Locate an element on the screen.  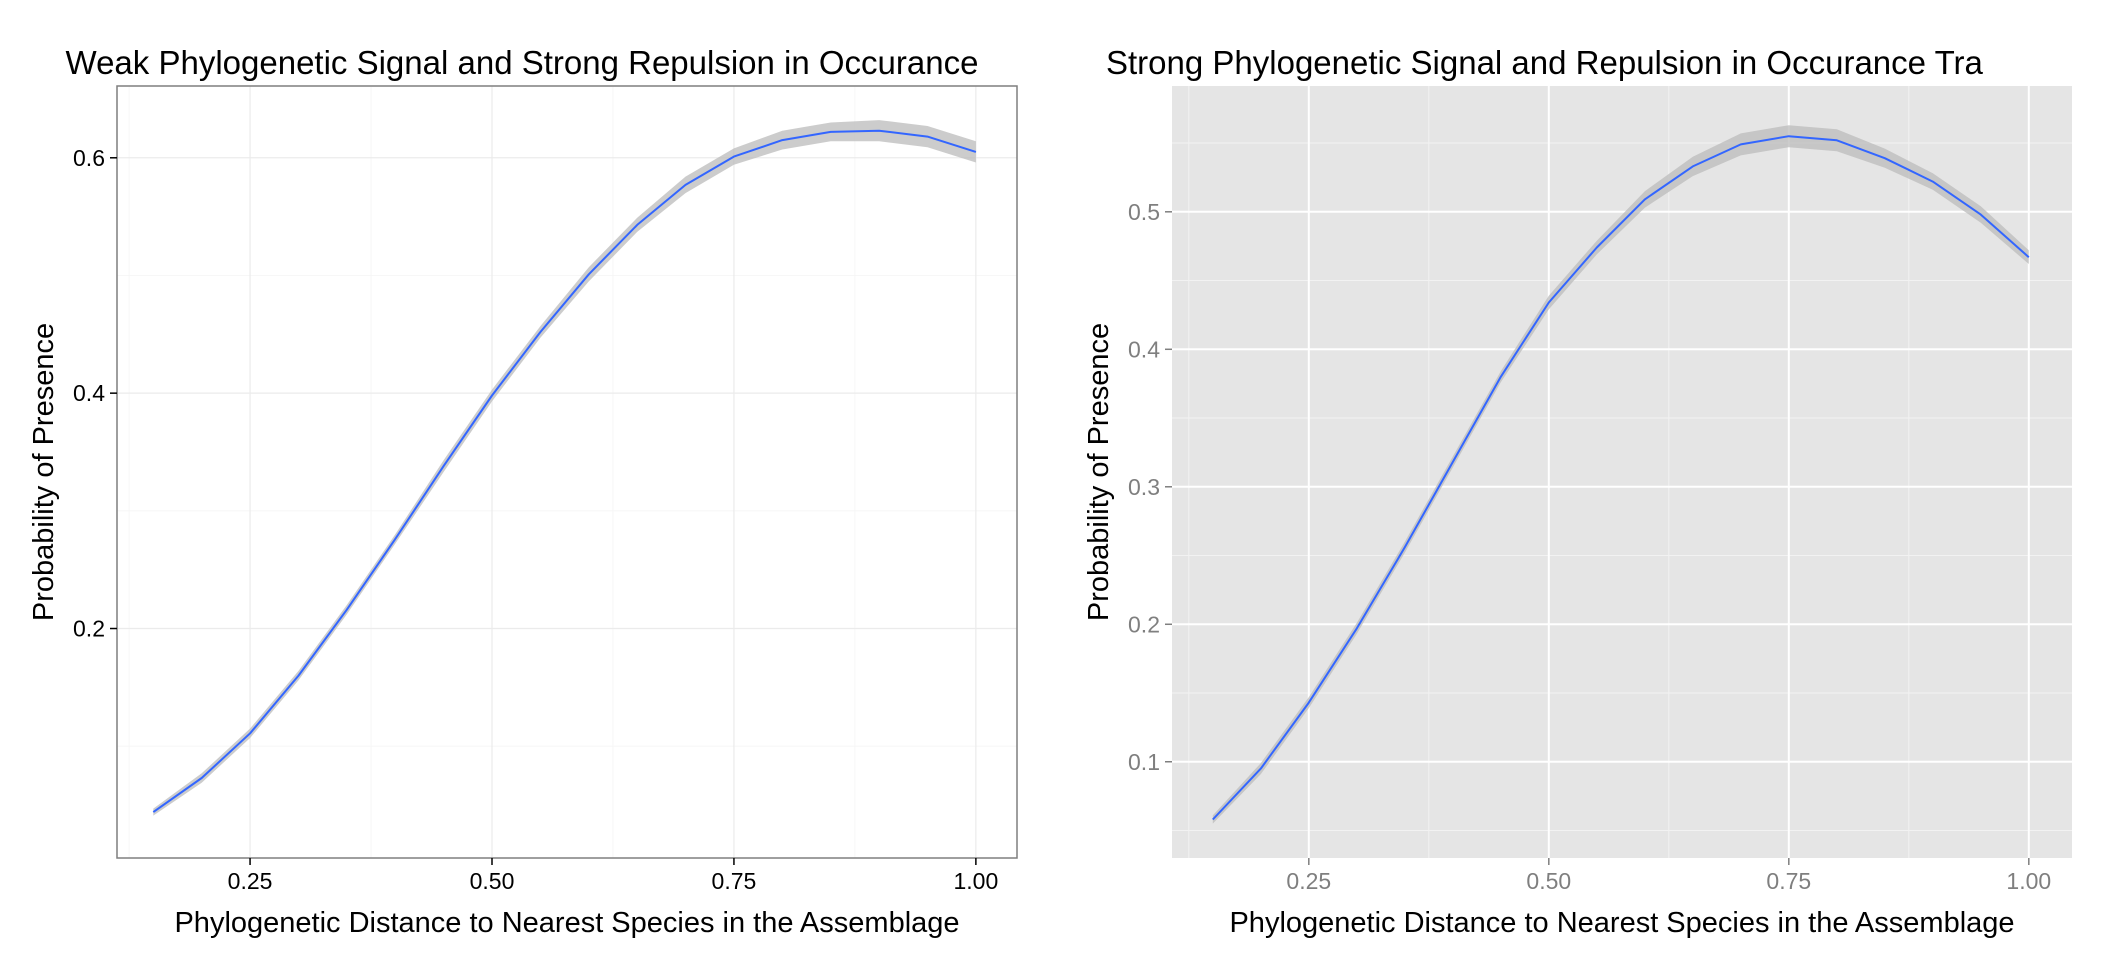
y-tick-label: 0.5 is located at coordinates (1144, 212).